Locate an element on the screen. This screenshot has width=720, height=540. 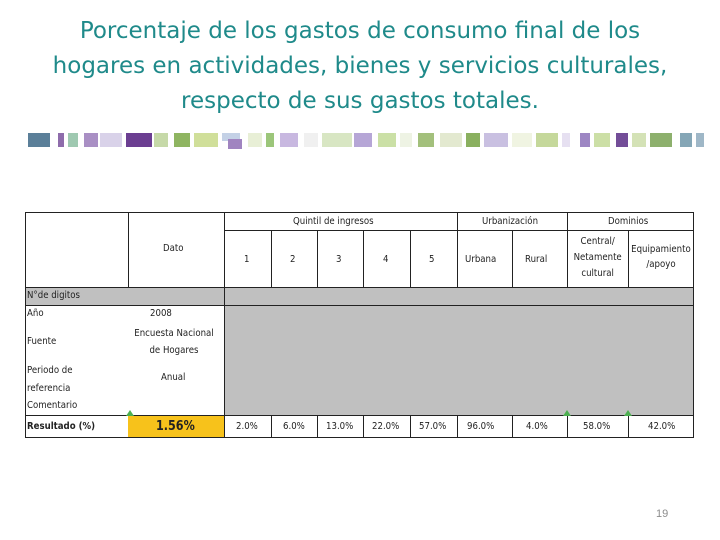
resultado-equipamiento: 42.0% is located at coordinates (662, 426).